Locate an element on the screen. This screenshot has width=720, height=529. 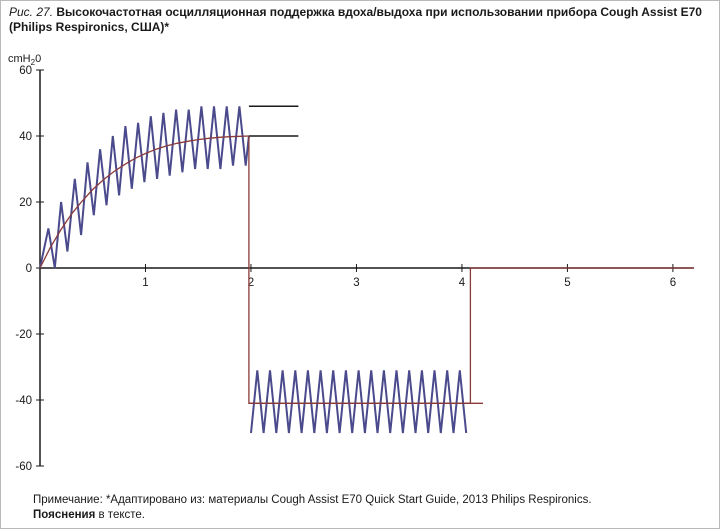
y-tick-label: 60 is located at coordinates (25, 71).